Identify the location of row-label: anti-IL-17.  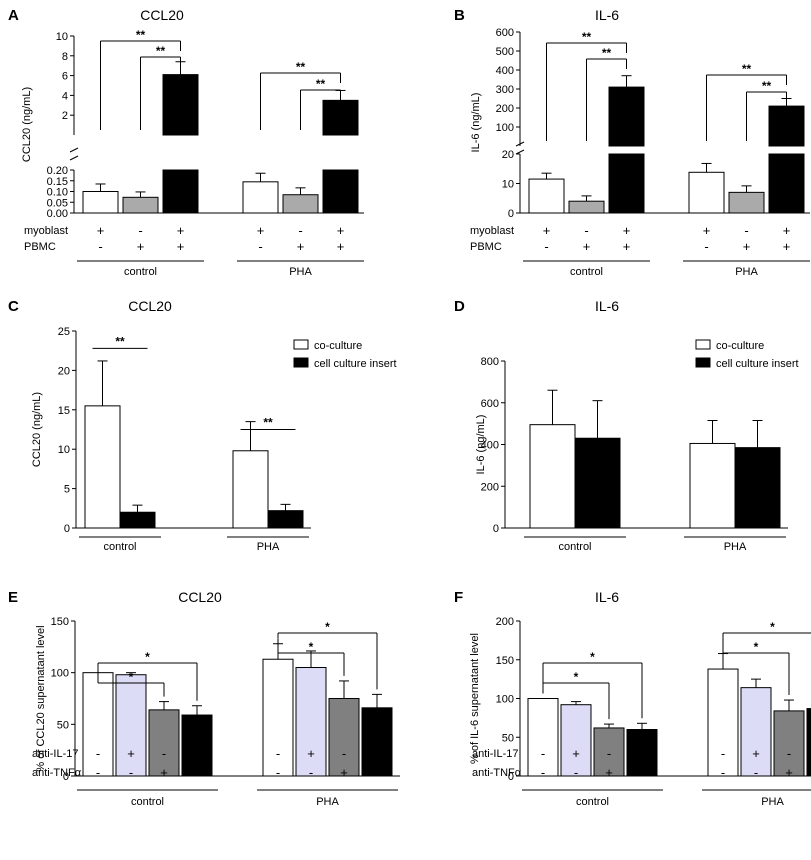
(55, 754).